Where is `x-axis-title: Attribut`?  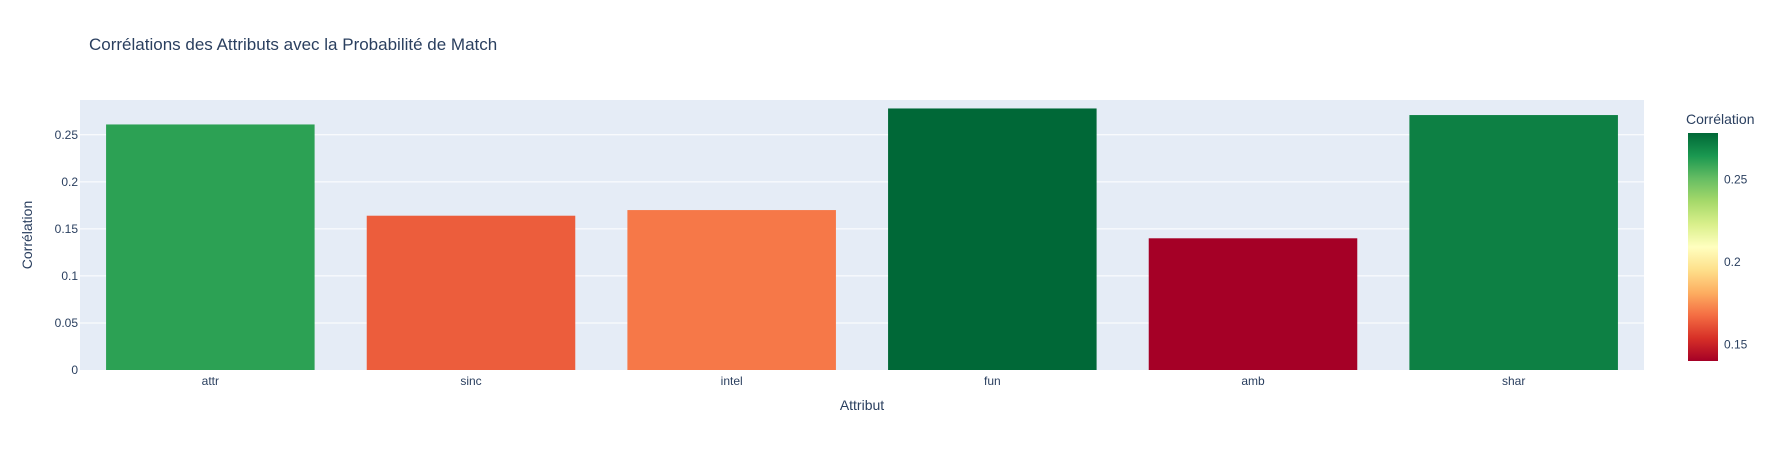 x-axis-title: Attribut is located at coordinates (862, 405).